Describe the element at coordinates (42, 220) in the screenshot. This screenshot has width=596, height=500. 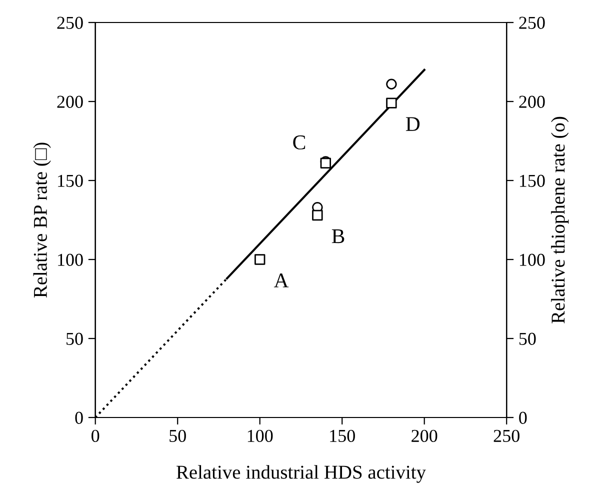
I see `y-axis-title: Relative BP rate (□)` at that location.